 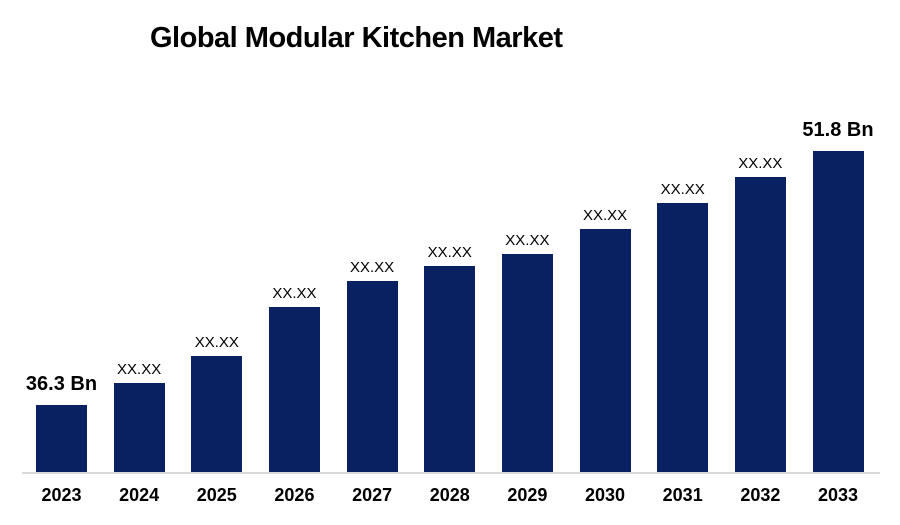 What do you see at coordinates (61, 438) in the screenshot?
I see `bar-2023` at bounding box center [61, 438].